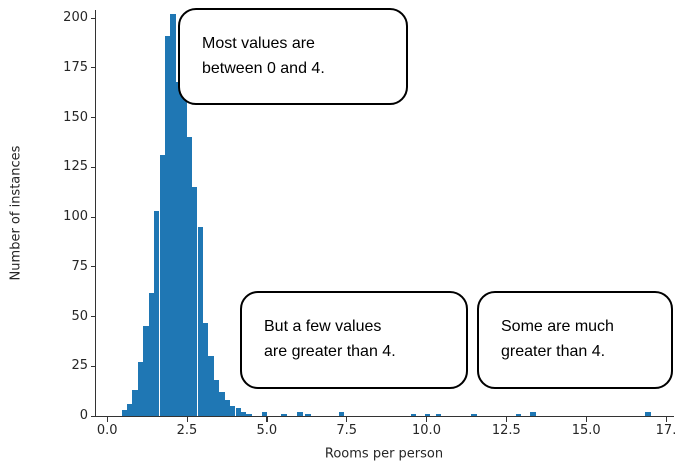 Image resolution: width=690 pixels, height=472 pixels. Describe the element at coordinates (75, 117) in the screenshot. I see `y-tick-label: 150` at that location.